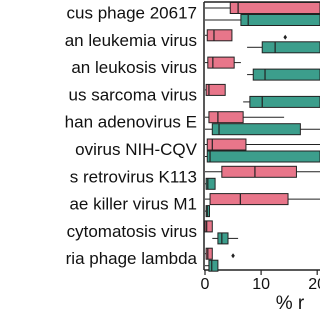  Describe the element at coordinates (132, 12) in the screenshot. I see `y-tick-label: cus phage 20617` at that location.